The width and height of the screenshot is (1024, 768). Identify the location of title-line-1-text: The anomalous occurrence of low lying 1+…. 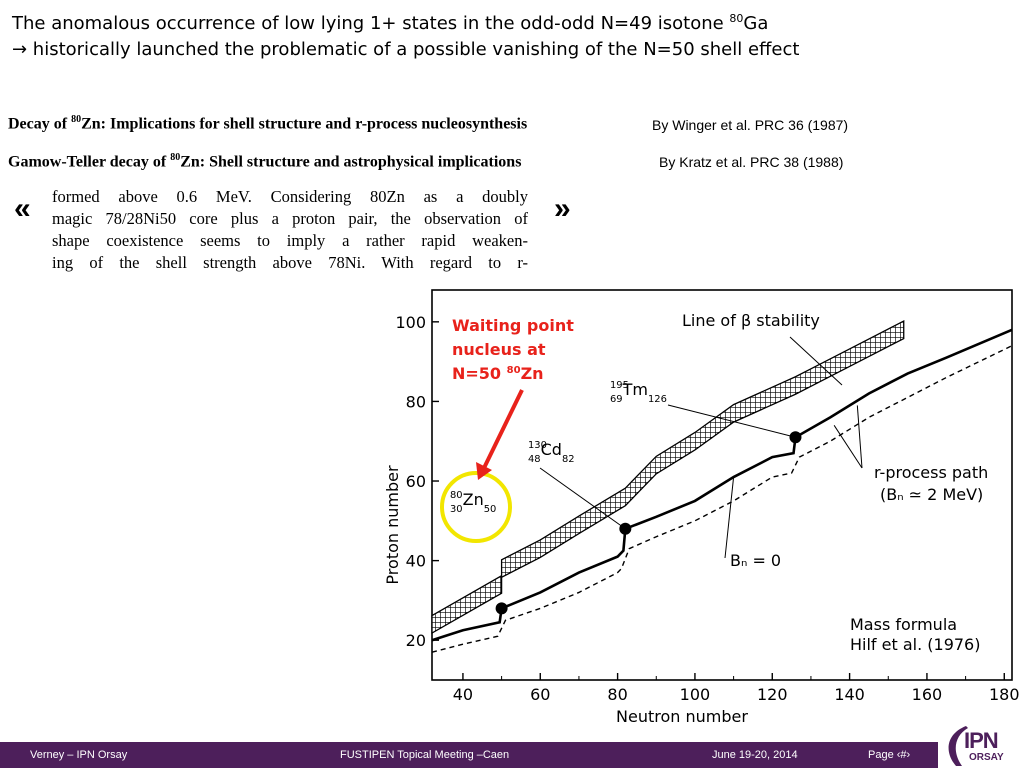
(371, 23).